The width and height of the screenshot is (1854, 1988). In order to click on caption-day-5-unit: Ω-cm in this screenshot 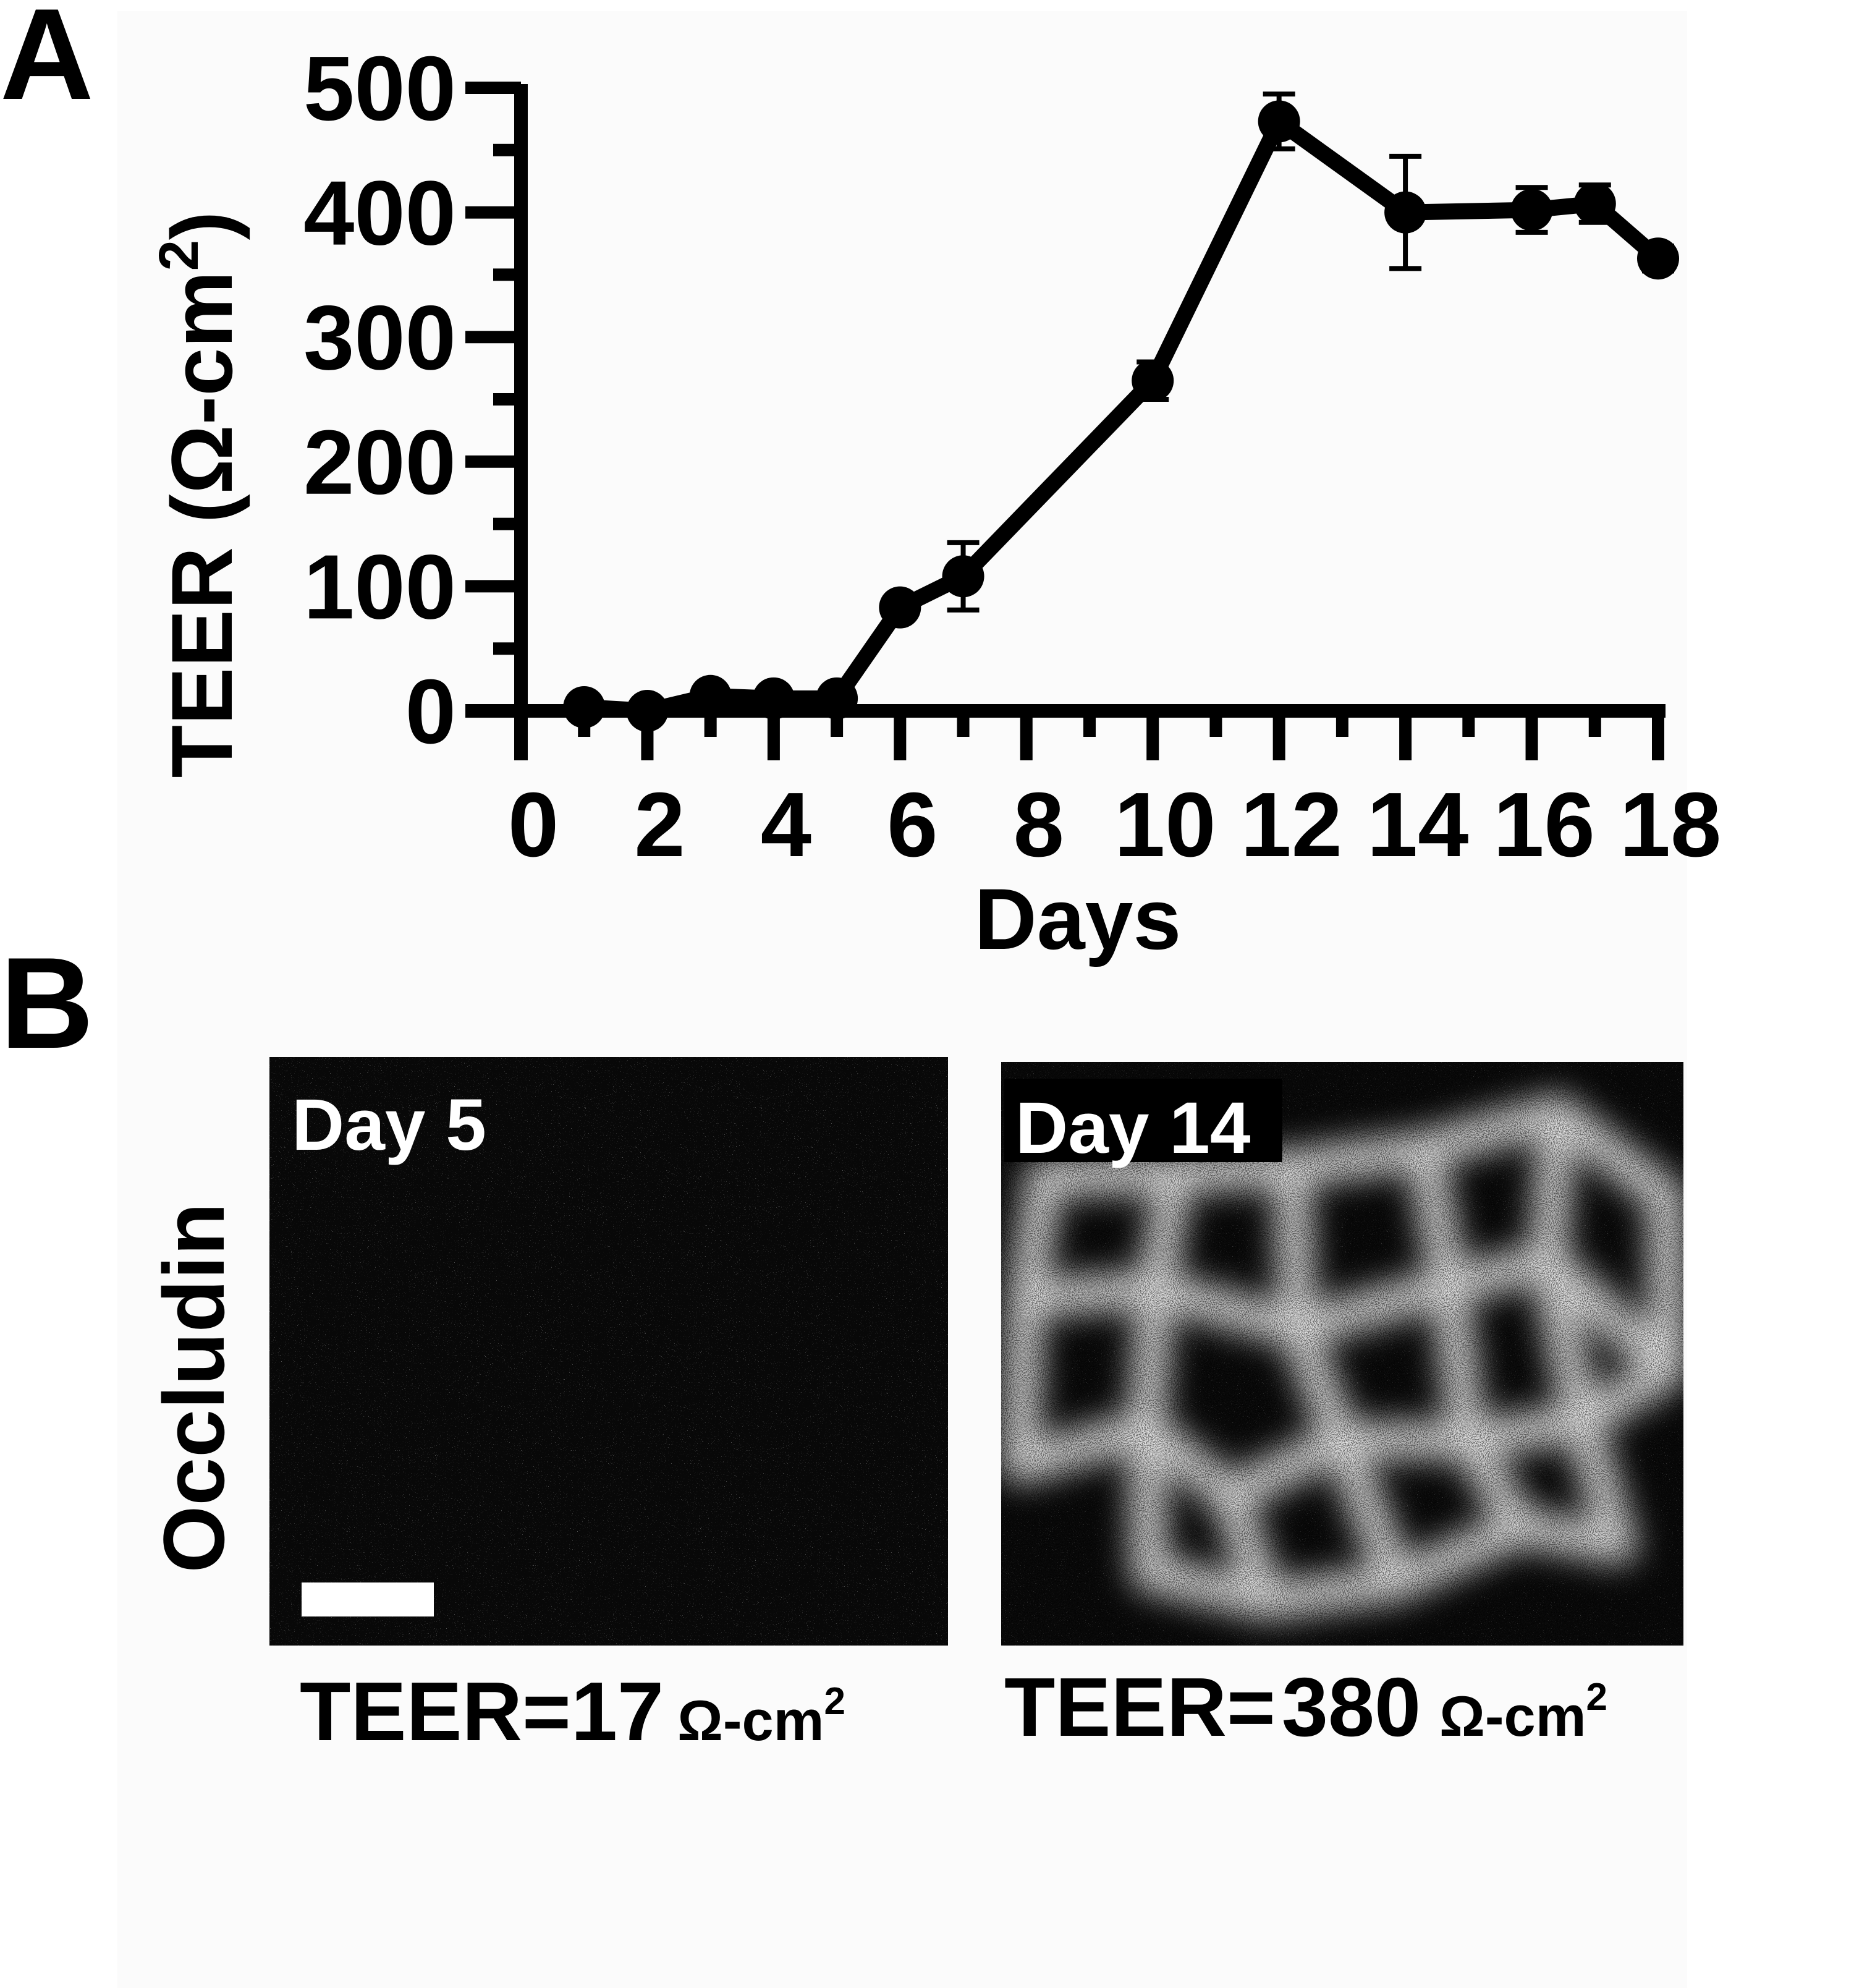, I will do `click(750, 1720)`.